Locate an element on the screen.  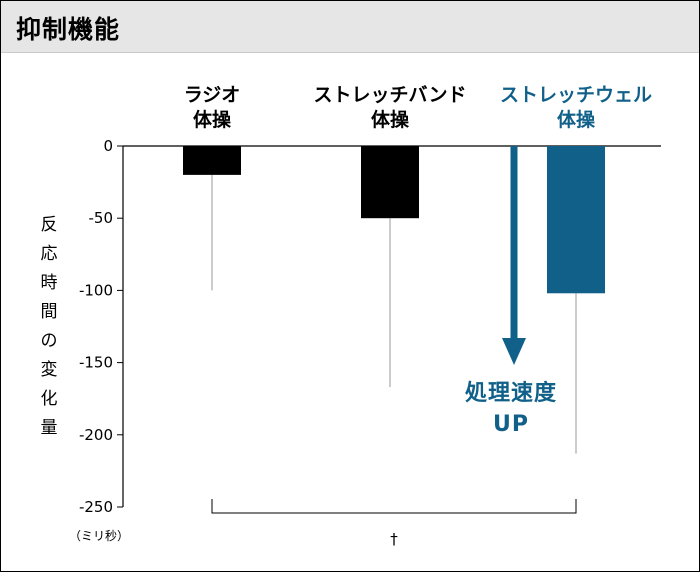
improvement-arrow-head is located at coordinates (514, 351).